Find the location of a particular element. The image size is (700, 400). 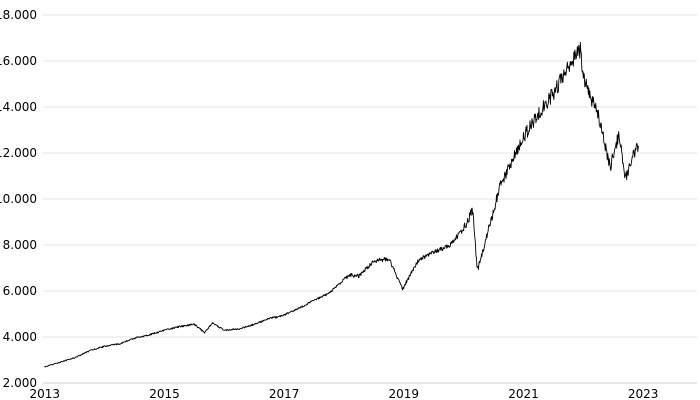

x-tick-label: 2019 is located at coordinates (404, 393).